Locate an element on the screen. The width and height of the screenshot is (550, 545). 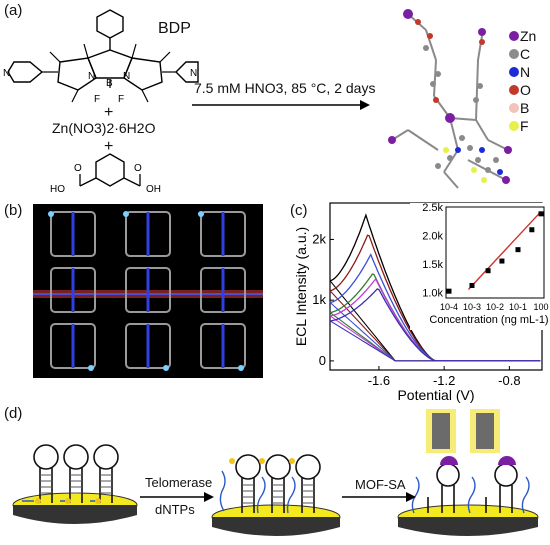
legend-label-f: F is located at coordinates (524, 126).